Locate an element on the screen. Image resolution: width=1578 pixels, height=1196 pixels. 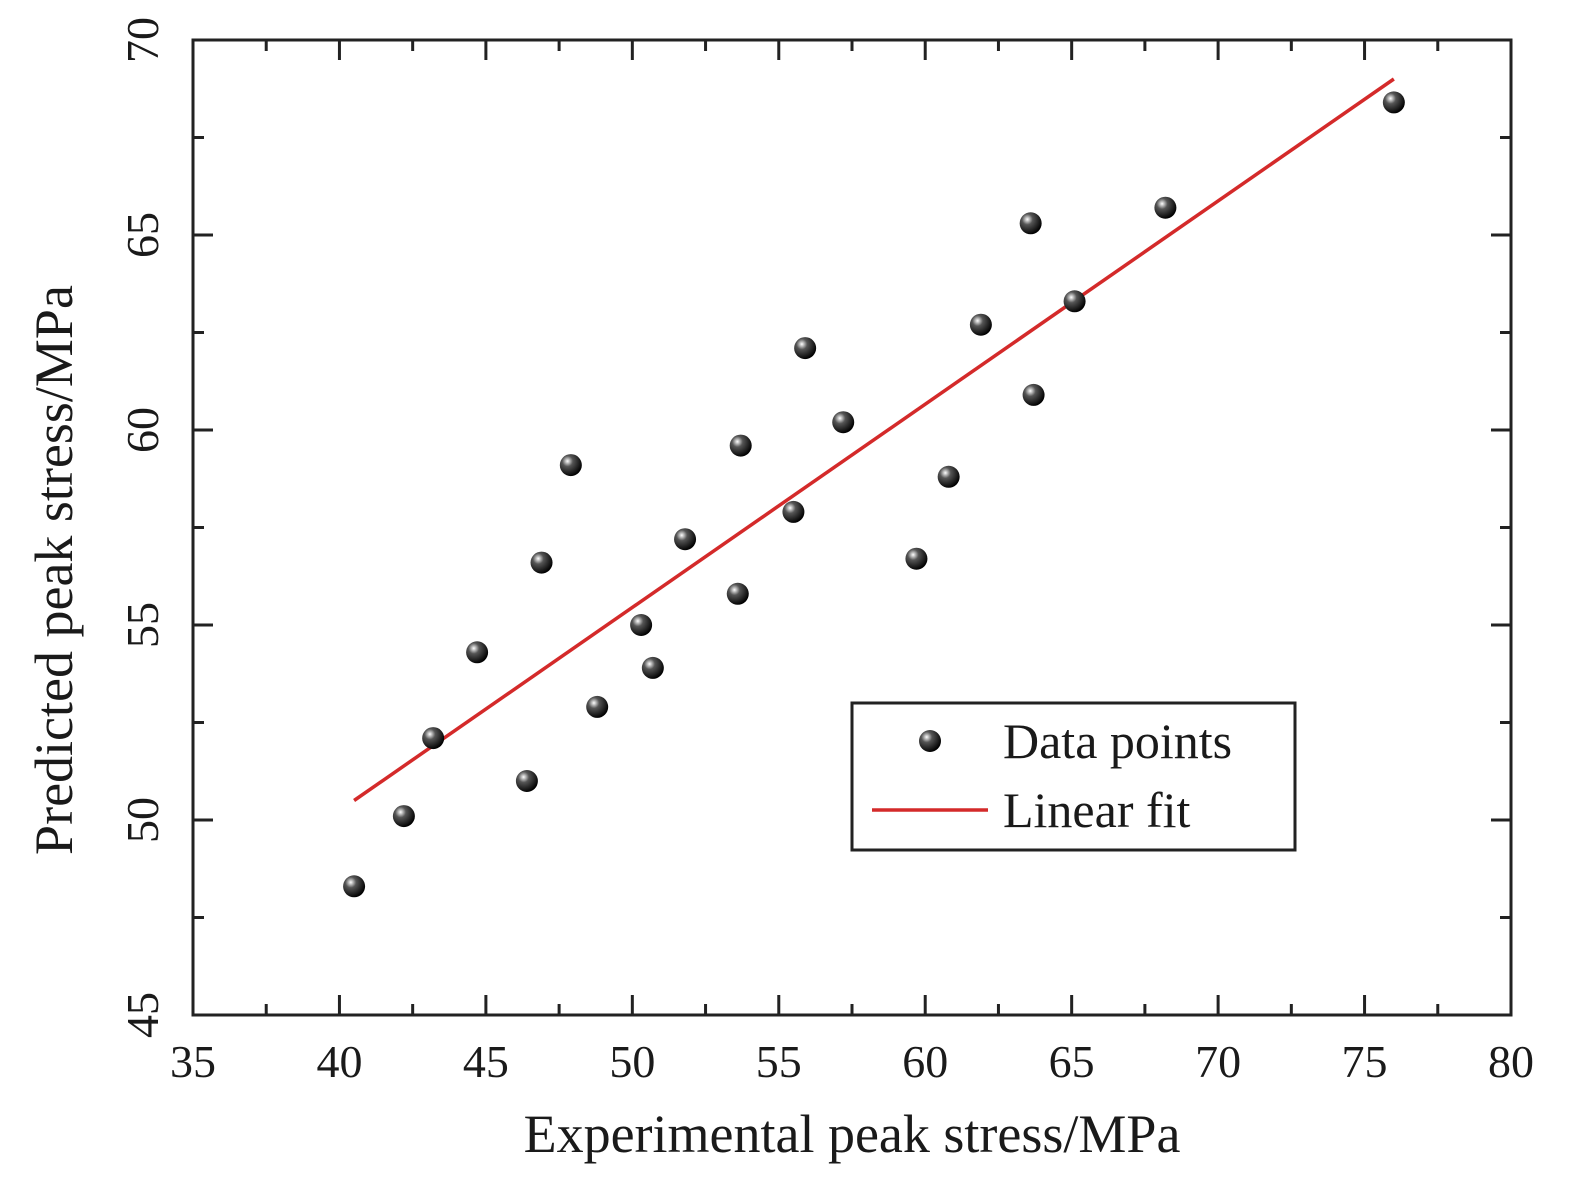
x-axis-title: Experimental peak stress/MPa is located at coordinates (852, 1134).